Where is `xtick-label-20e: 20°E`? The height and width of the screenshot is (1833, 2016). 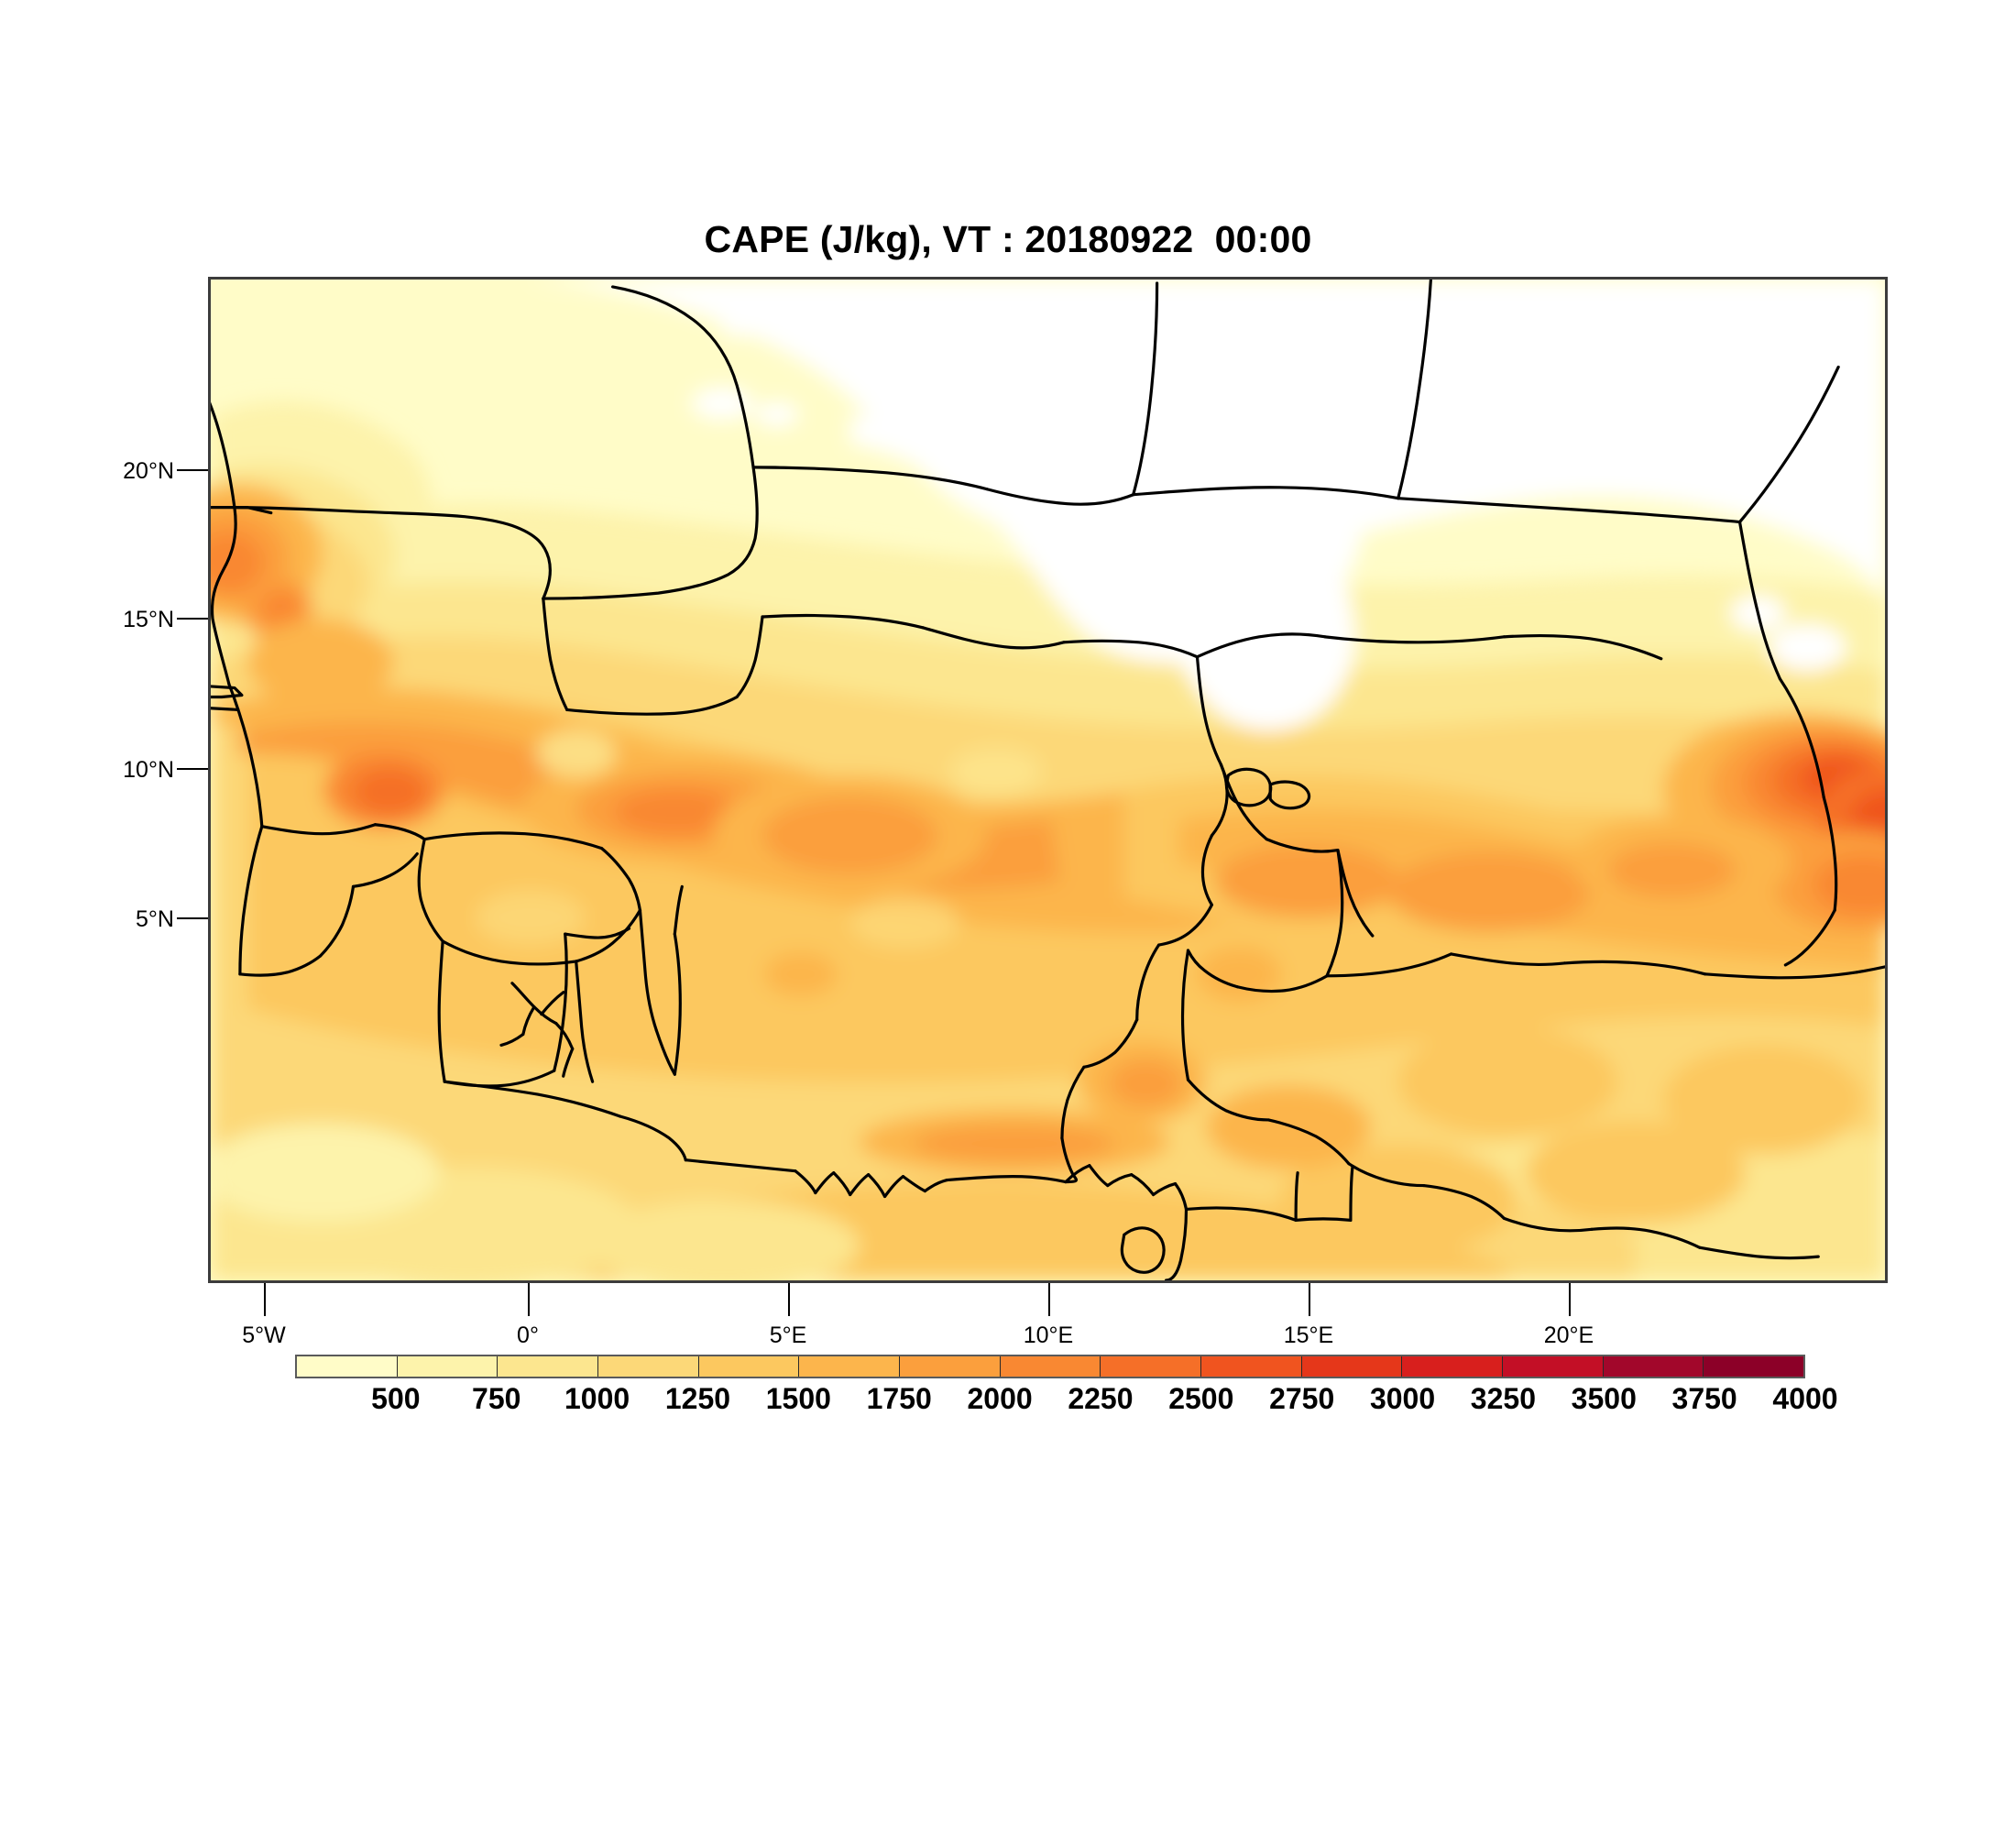 xtick-label-20e: 20°E is located at coordinates (1568, 1335).